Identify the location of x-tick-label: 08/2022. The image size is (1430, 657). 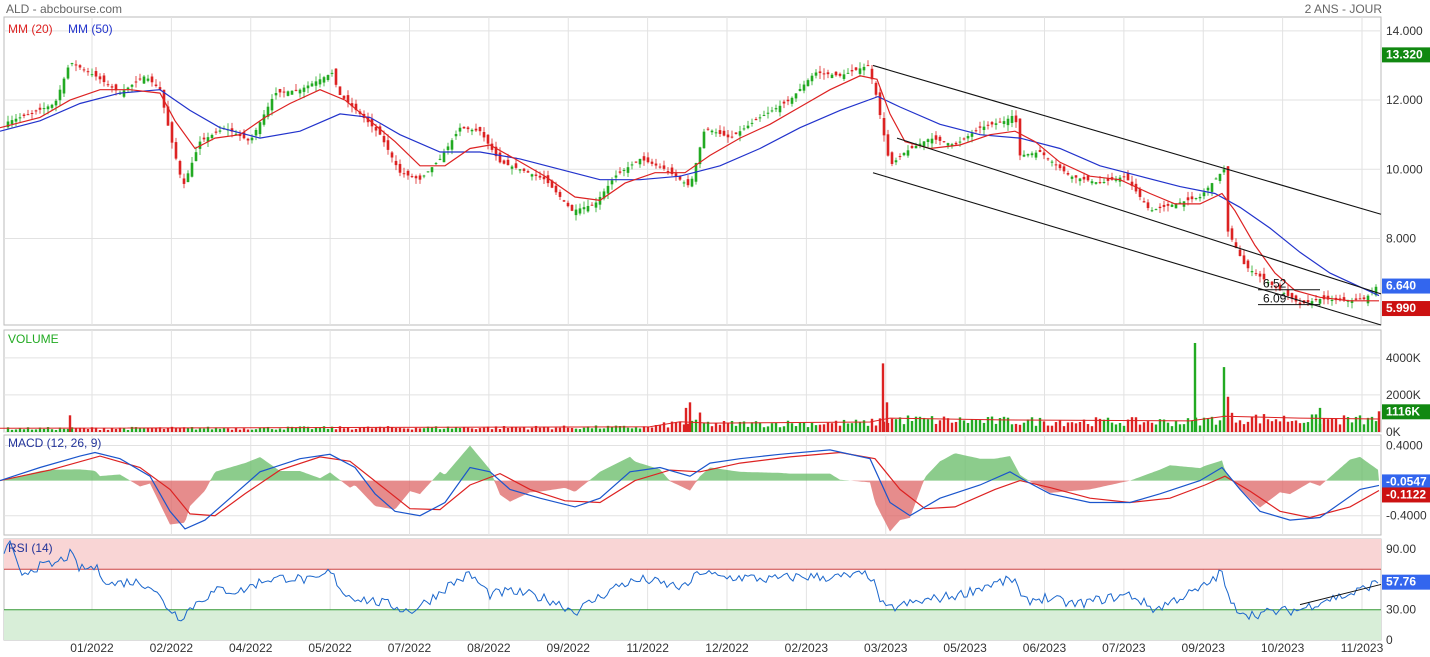
(489, 648).